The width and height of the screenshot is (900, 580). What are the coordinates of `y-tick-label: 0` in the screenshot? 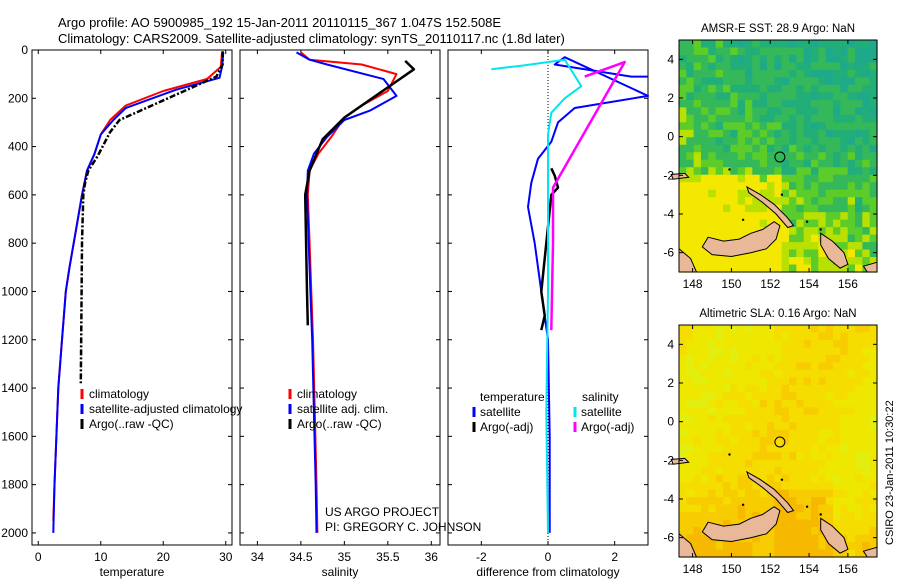 It's located at (670, 422).